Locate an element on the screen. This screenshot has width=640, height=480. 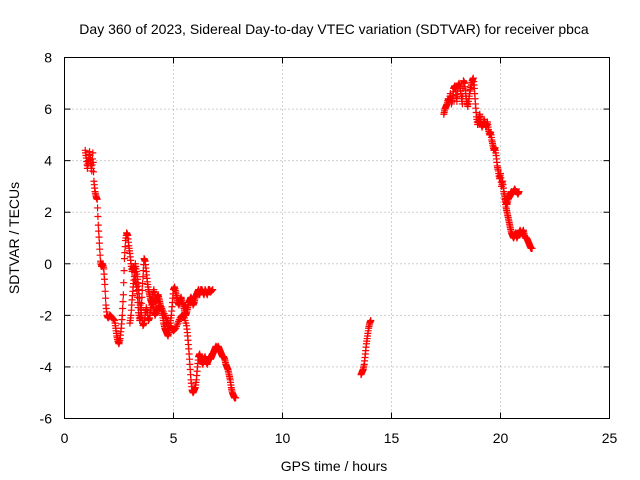
y-tick-label: 2 is located at coordinates (48, 212).